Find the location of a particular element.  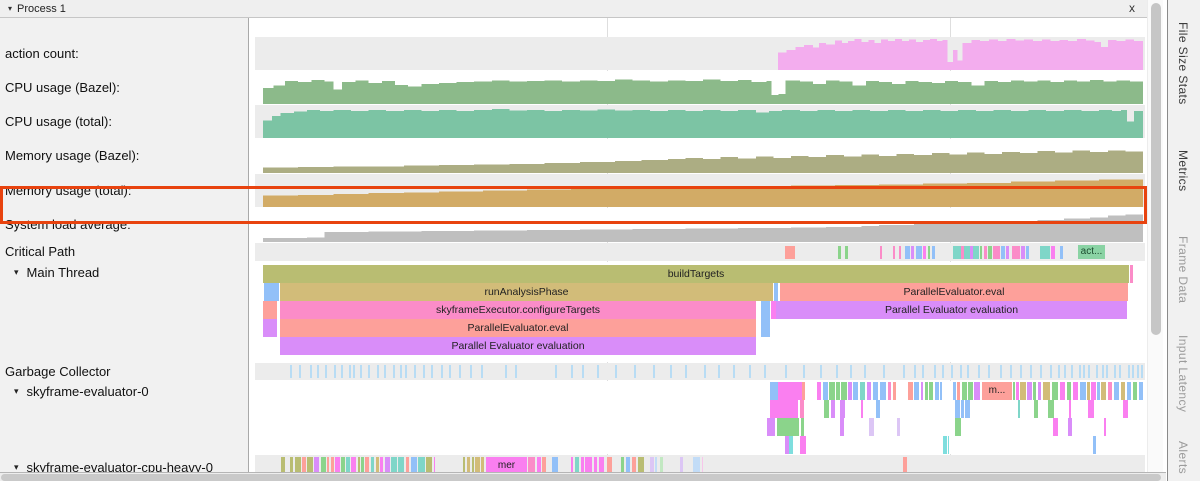

flame-bar is located at coordinates (776, 292).